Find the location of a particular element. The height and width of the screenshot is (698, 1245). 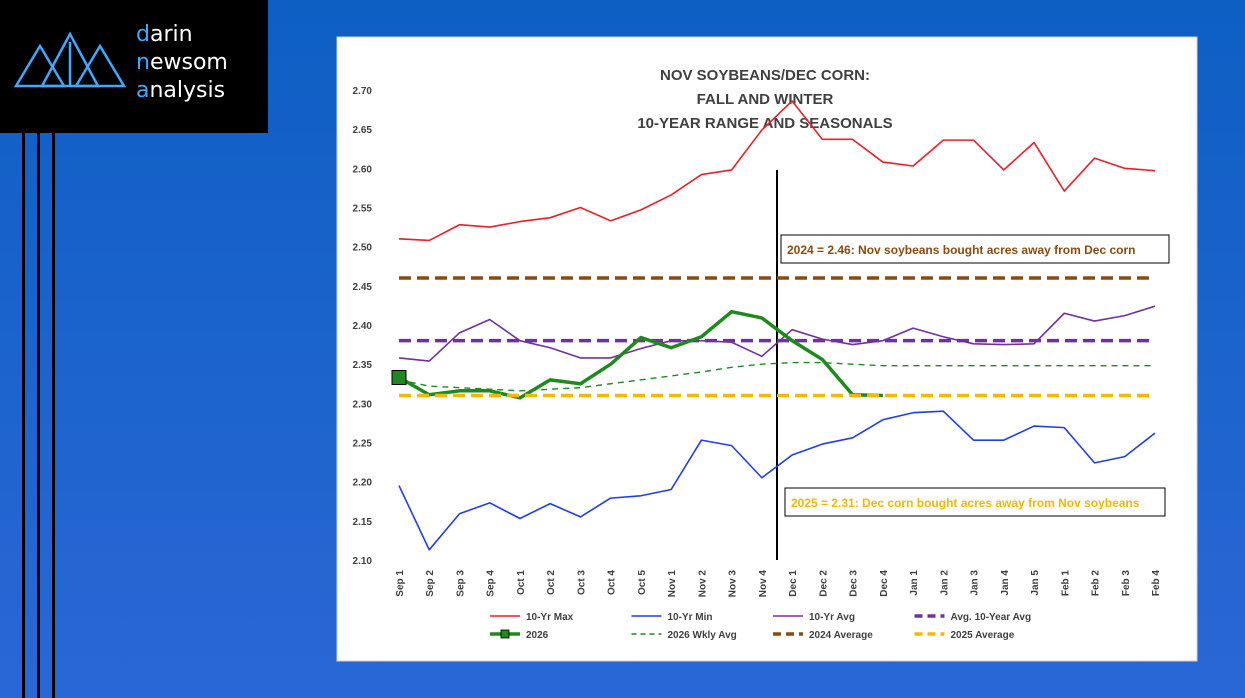

series-marker is located at coordinates (399, 377).